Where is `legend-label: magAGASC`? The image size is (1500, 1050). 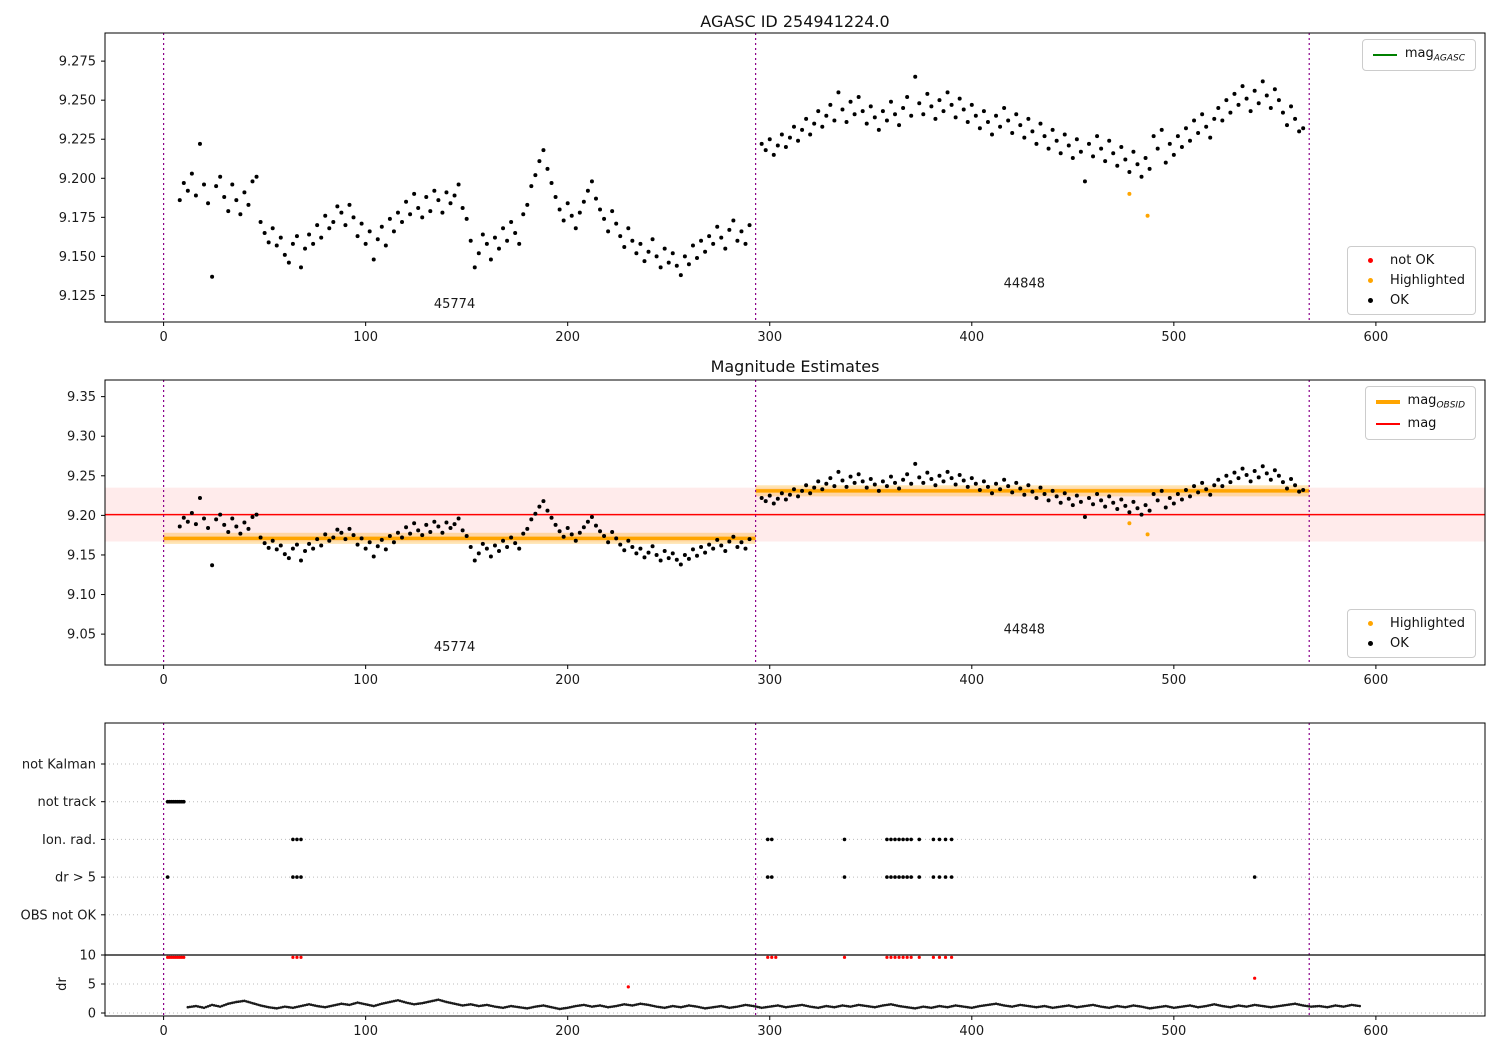
legend-label: magAGASC is located at coordinates (1434, 55).